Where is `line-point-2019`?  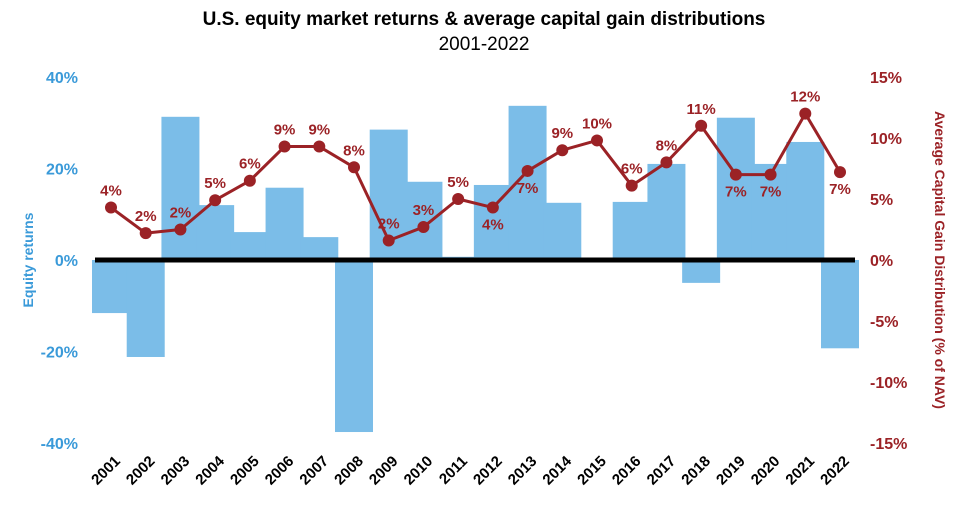
line-point-2019 is located at coordinates (735, 174).